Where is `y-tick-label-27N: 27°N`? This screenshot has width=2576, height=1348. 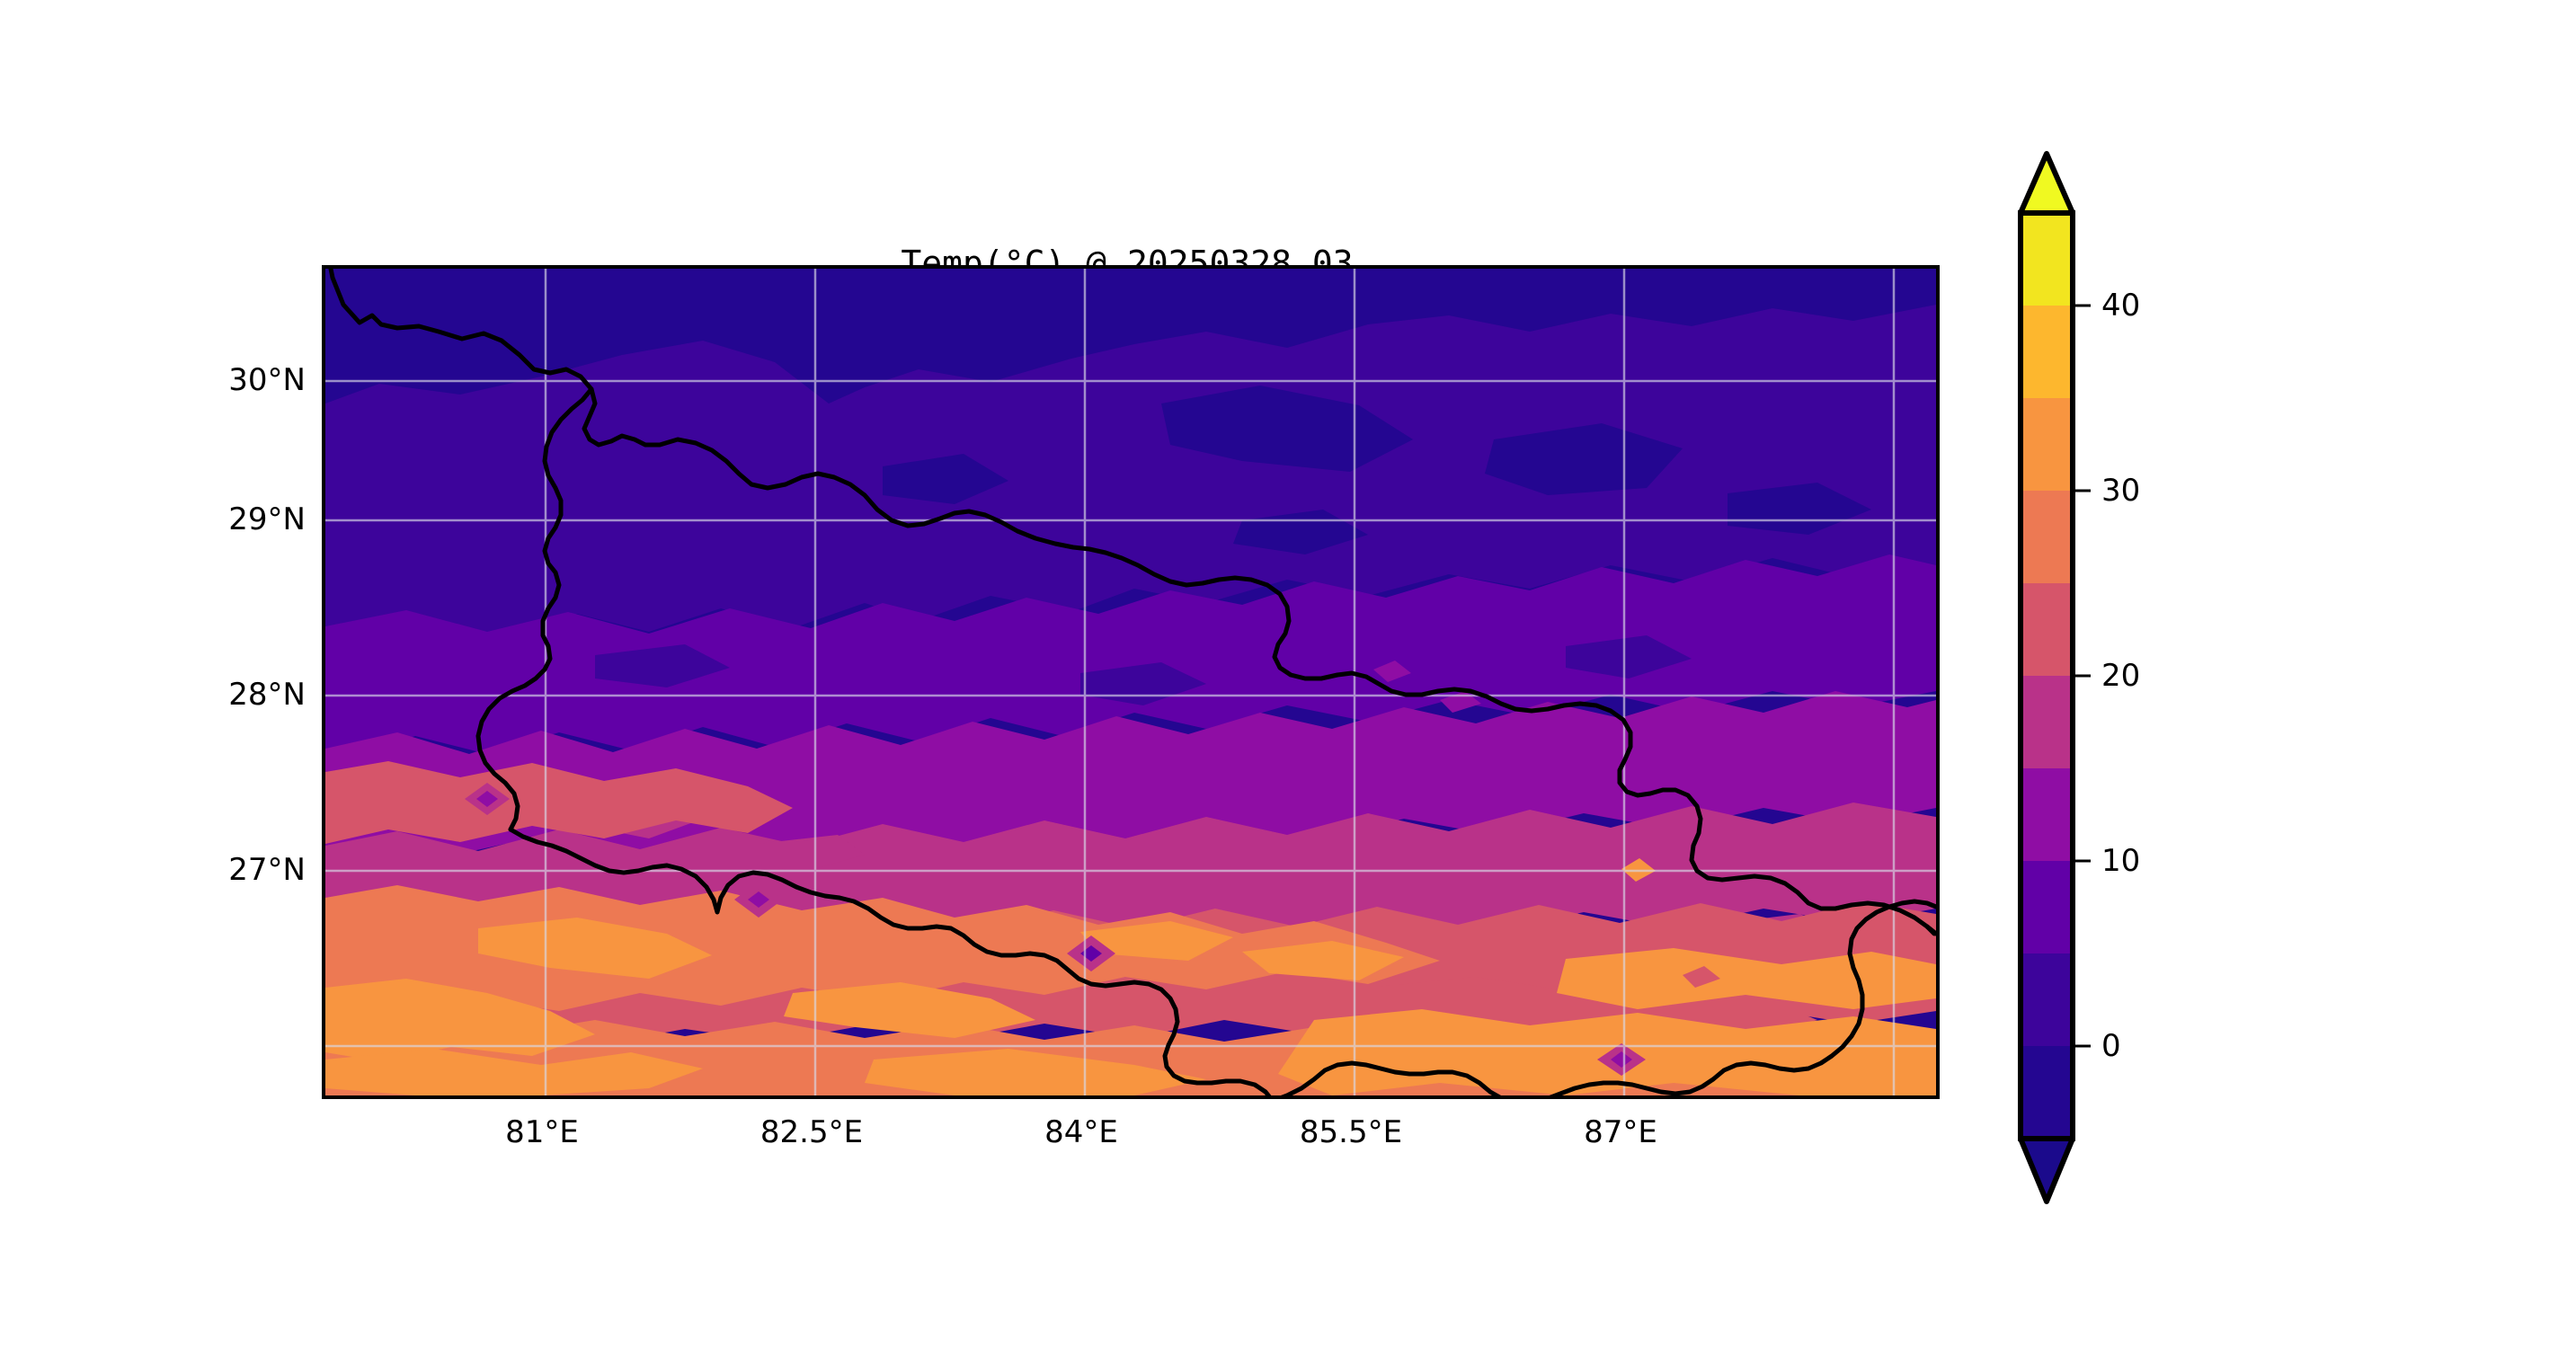
y-tick-label-27N: 27°N is located at coordinates (267, 870).